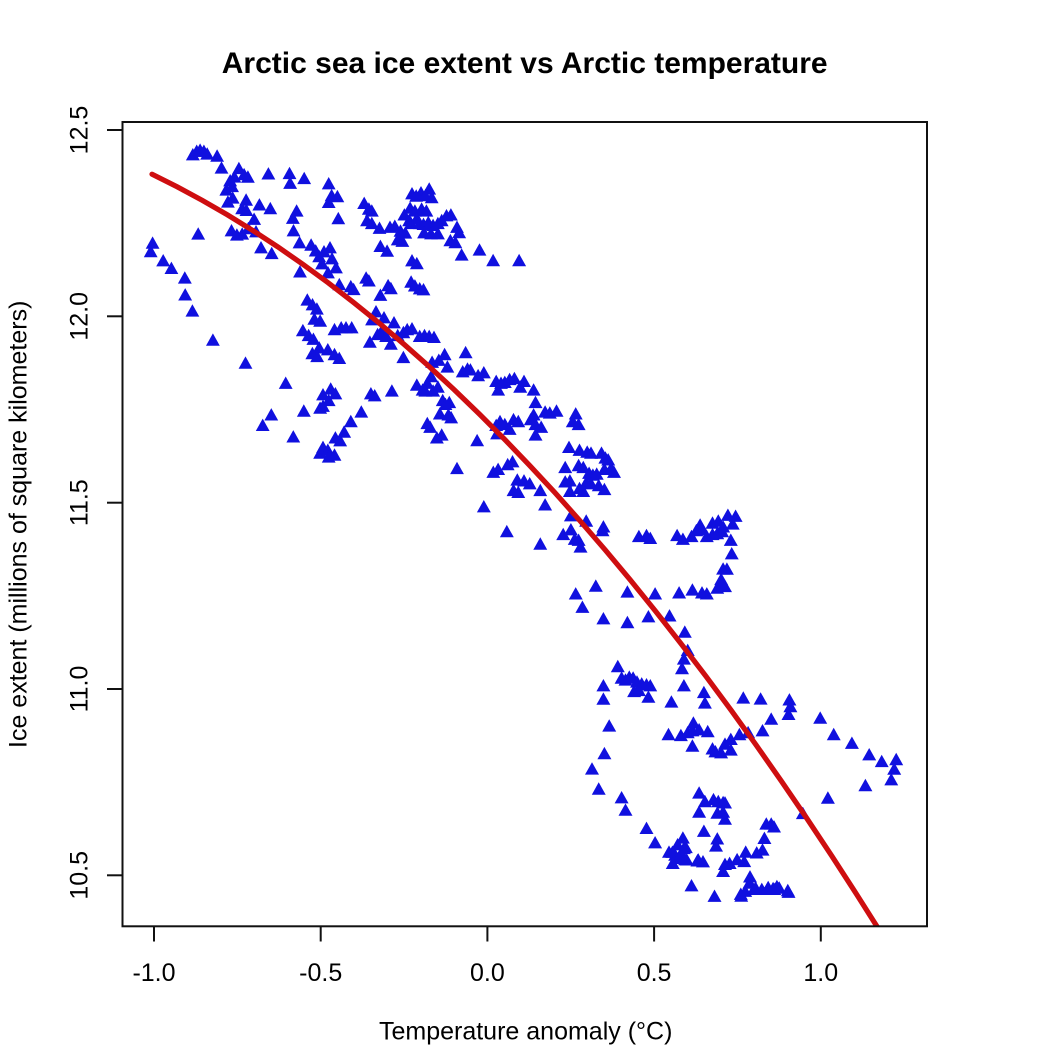 Image resolution: width=1050 pixels, height=1055 pixels. What do you see at coordinates (654, 973) in the screenshot?
I see `svg-text: 0.5` at bounding box center [654, 973].